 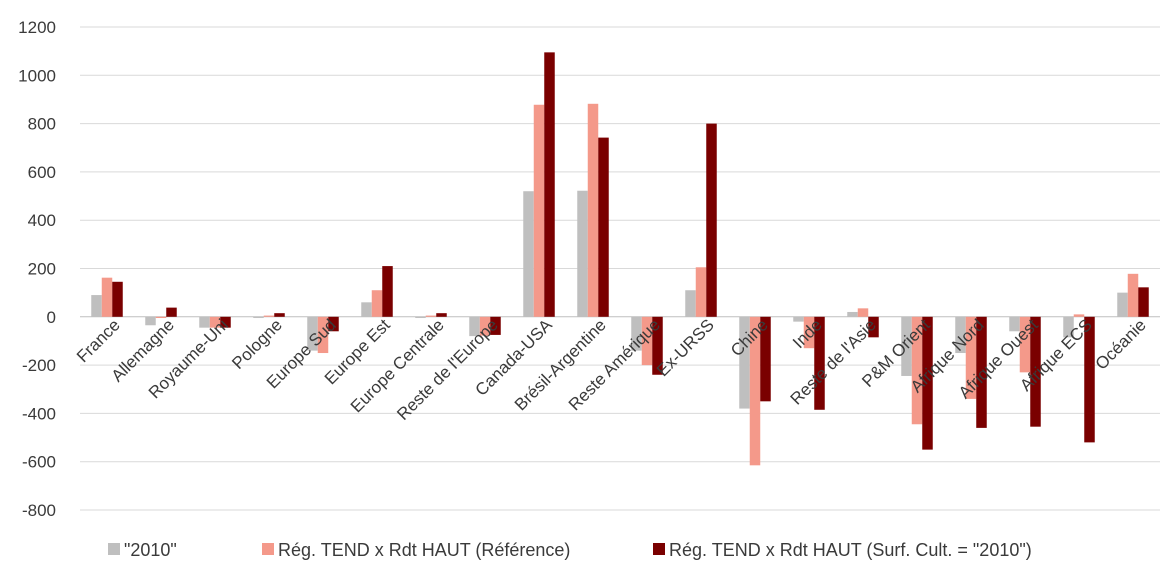 I want to click on y-axis-tick-labels: -800 -600 -400 -200 0 200 400 600 800 1000 1200, so click(x=37, y=269).